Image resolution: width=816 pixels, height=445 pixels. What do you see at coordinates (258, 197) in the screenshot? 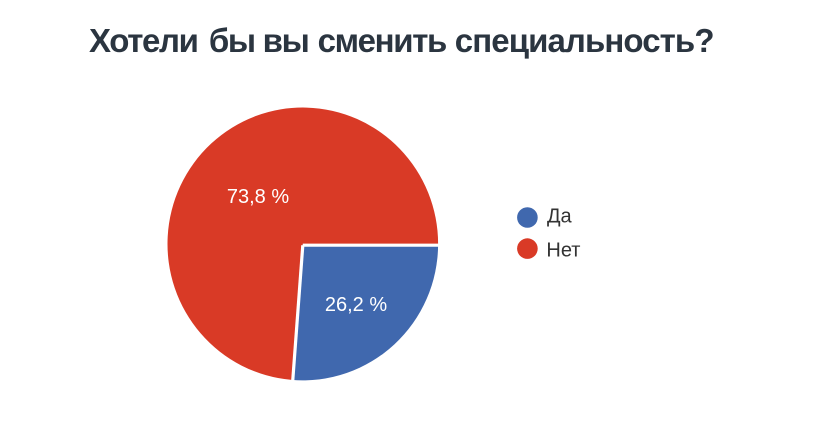
I see `svg-text: 73,8 %` at bounding box center [258, 197].